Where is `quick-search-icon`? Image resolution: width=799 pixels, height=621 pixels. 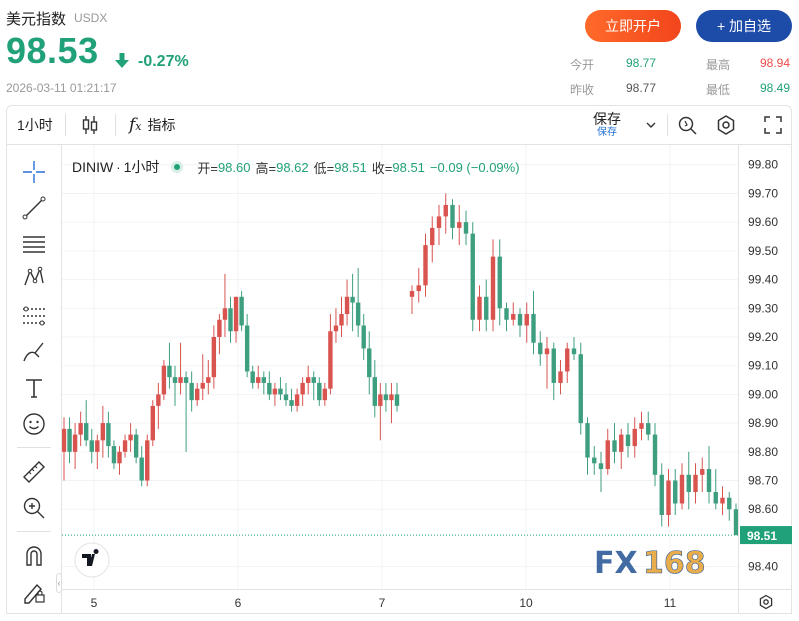
quick-search-icon is located at coordinates (688, 125).